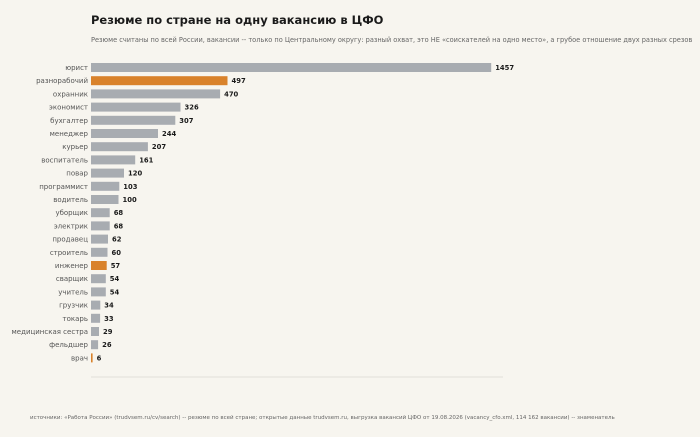 The width and height of the screenshot is (700, 437). Describe the element at coordinates (130, 187) in the screenshot. I see `value-label: 103` at that location.